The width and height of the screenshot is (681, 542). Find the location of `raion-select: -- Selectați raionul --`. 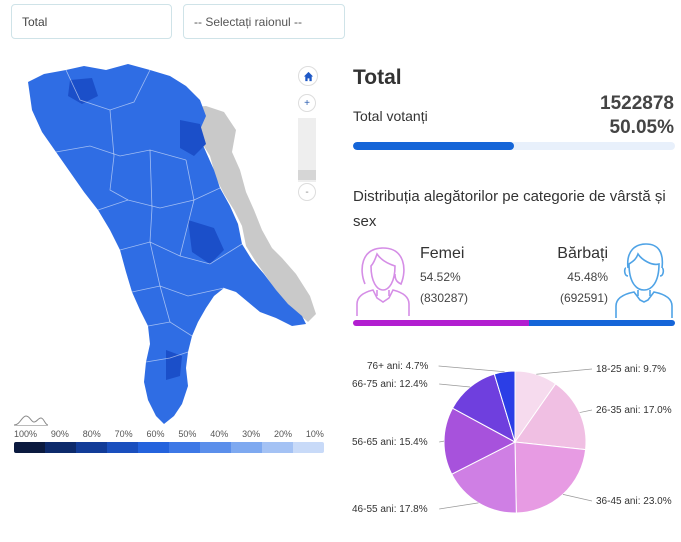

raion-select: -- Selectați raionul -- is located at coordinates (264, 21).